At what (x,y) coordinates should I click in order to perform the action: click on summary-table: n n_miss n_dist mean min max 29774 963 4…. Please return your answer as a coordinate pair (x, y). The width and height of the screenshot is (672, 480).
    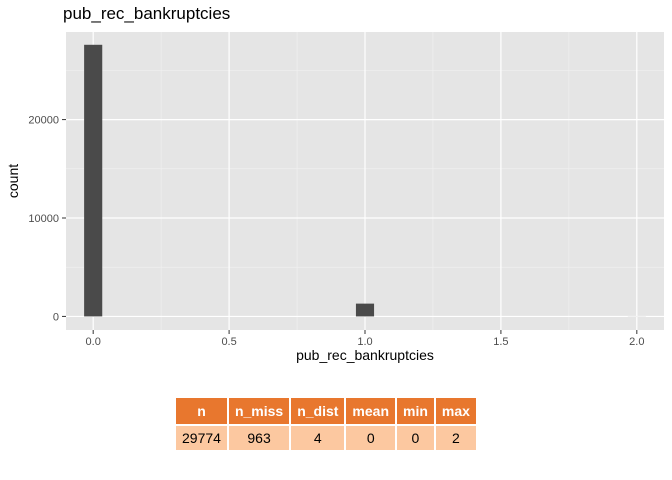
    Looking at the image, I should click on (326, 424).